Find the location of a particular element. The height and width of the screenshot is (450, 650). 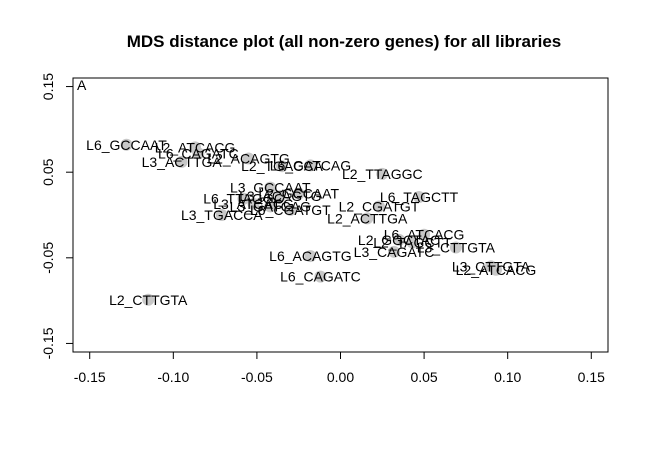

point-label: L2_CGATGT is located at coordinates (379, 206).